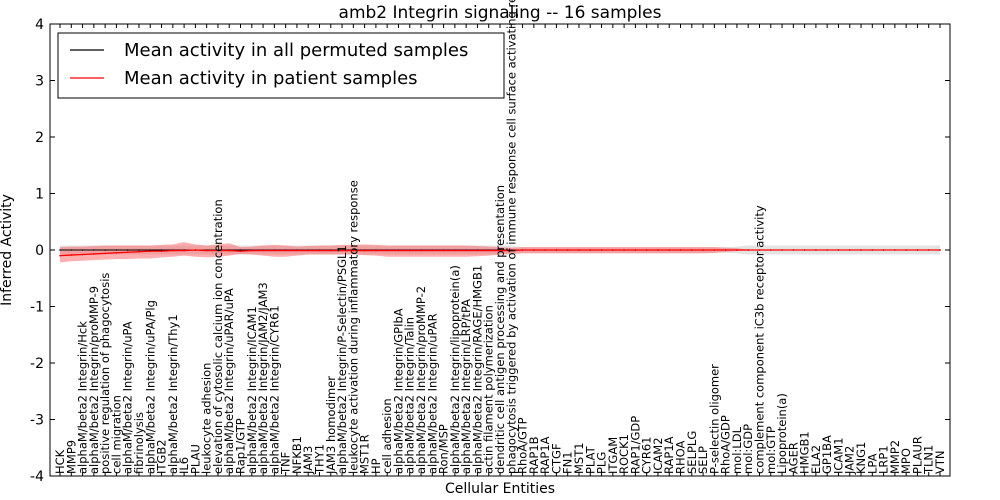  What do you see at coordinates (861, 458) in the screenshot?
I see `x-tick-label: KNG1` at bounding box center [861, 458].